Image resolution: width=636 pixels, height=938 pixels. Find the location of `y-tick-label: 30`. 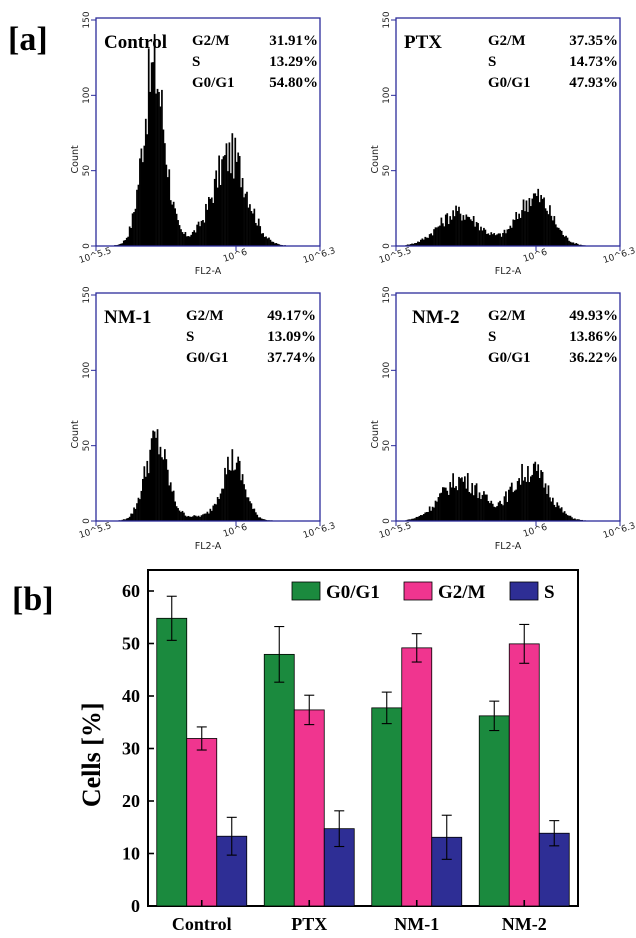

y-tick-label: 30 is located at coordinates (131, 749).